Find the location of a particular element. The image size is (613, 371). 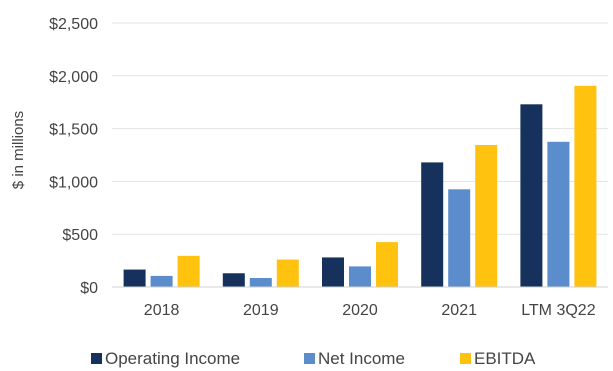

x-tick-label: 2019 is located at coordinates (261, 310).